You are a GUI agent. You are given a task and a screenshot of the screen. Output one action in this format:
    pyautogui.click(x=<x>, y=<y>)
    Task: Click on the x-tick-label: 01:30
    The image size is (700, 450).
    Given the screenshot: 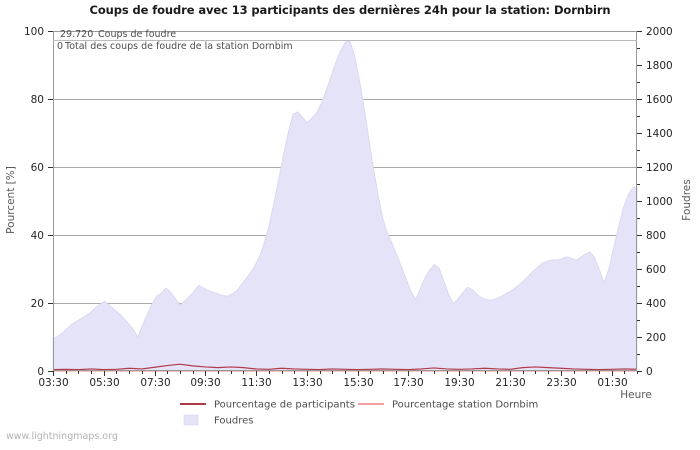 What is the action you would take?
    pyautogui.click(x=612, y=383)
    